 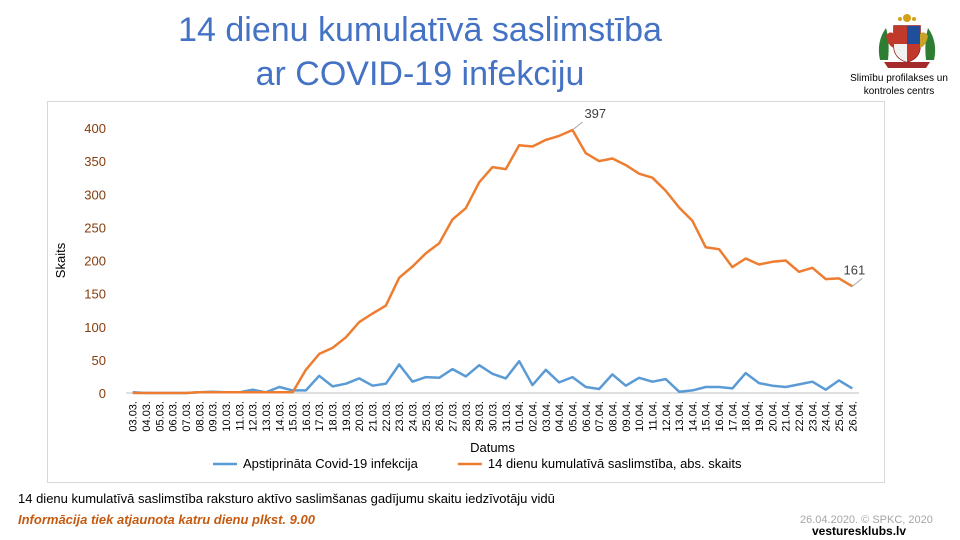 What do you see at coordinates (899, 91) in the screenshot?
I see `org-line-2: kontroles centrs` at bounding box center [899, 91].